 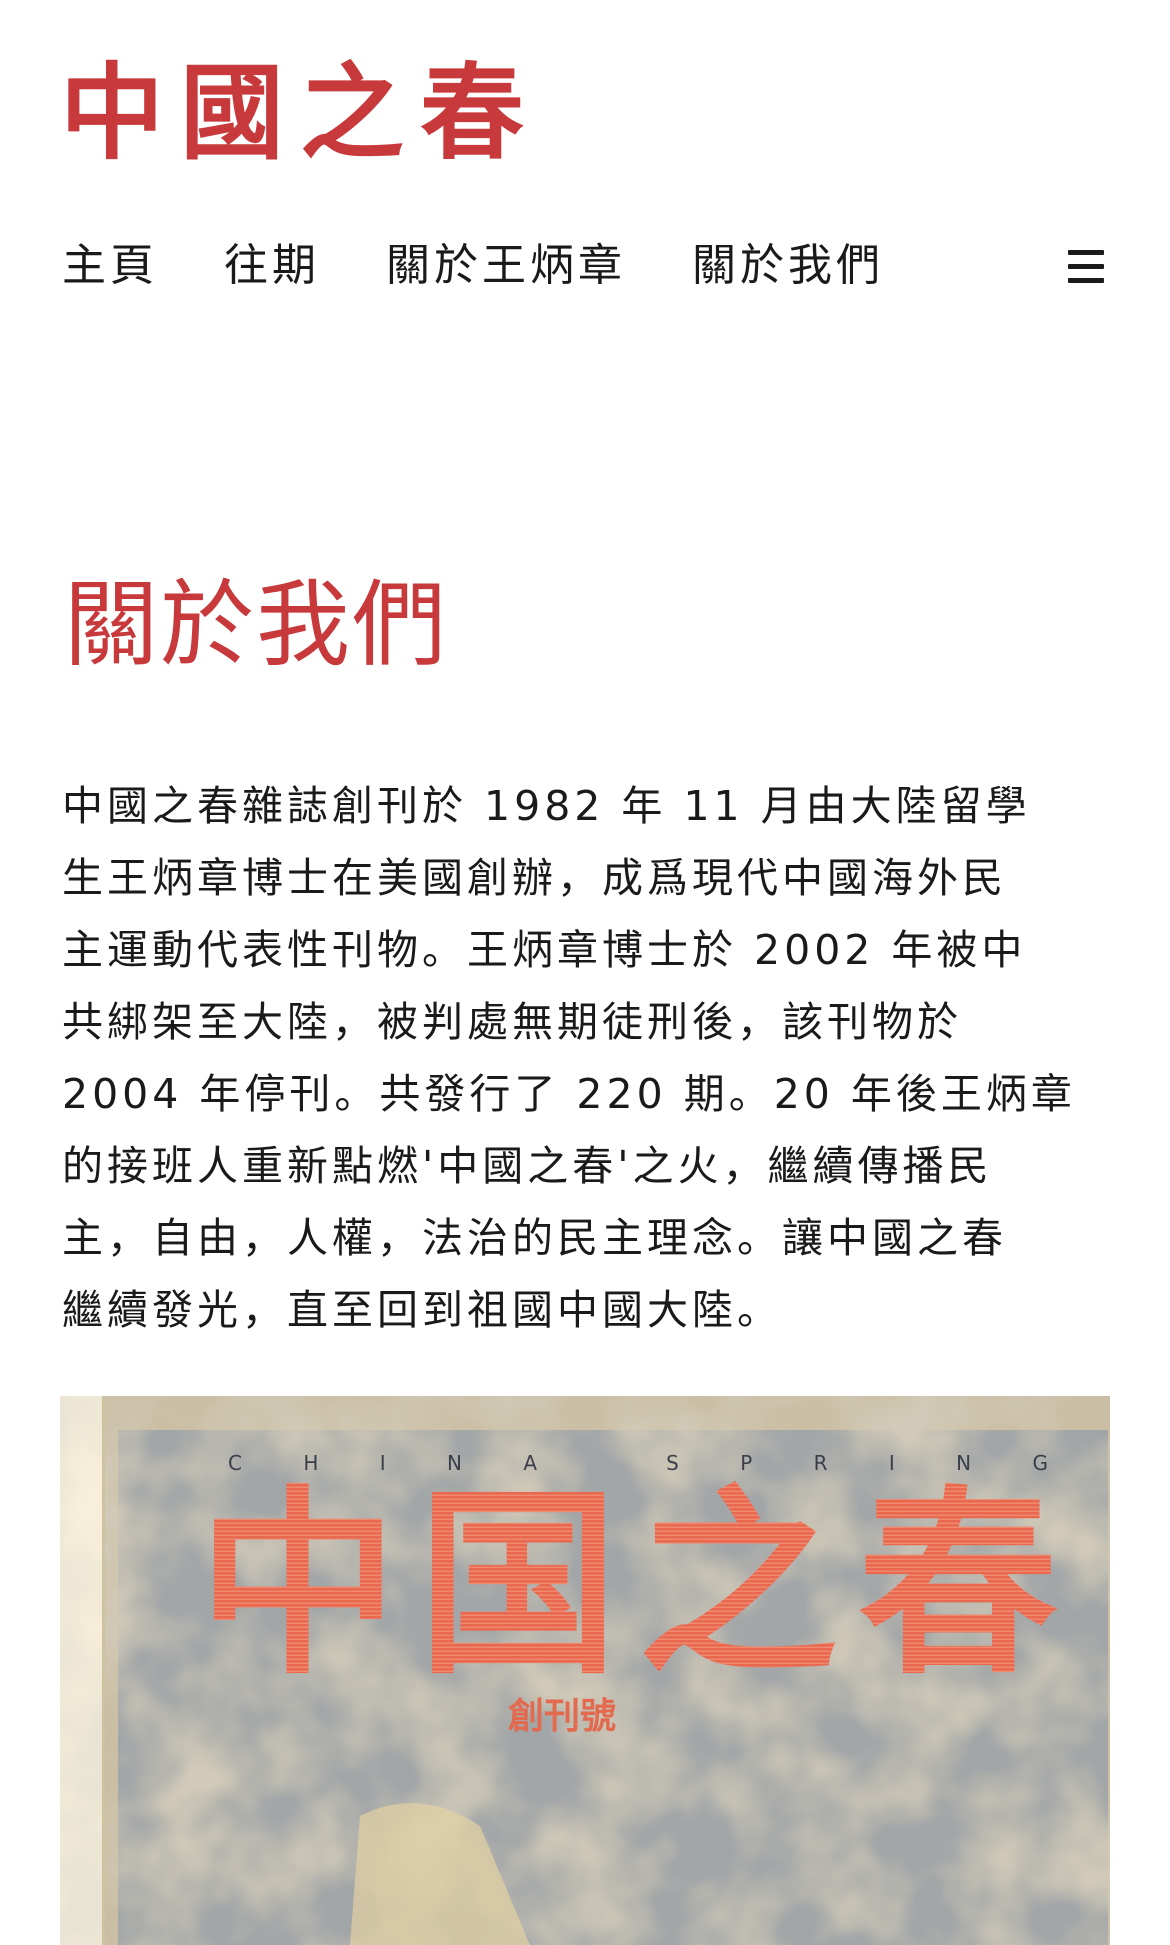 I want to click on nav-item-about-wang-bingzhang: 關於王炳章, so click(x=506, y=265).